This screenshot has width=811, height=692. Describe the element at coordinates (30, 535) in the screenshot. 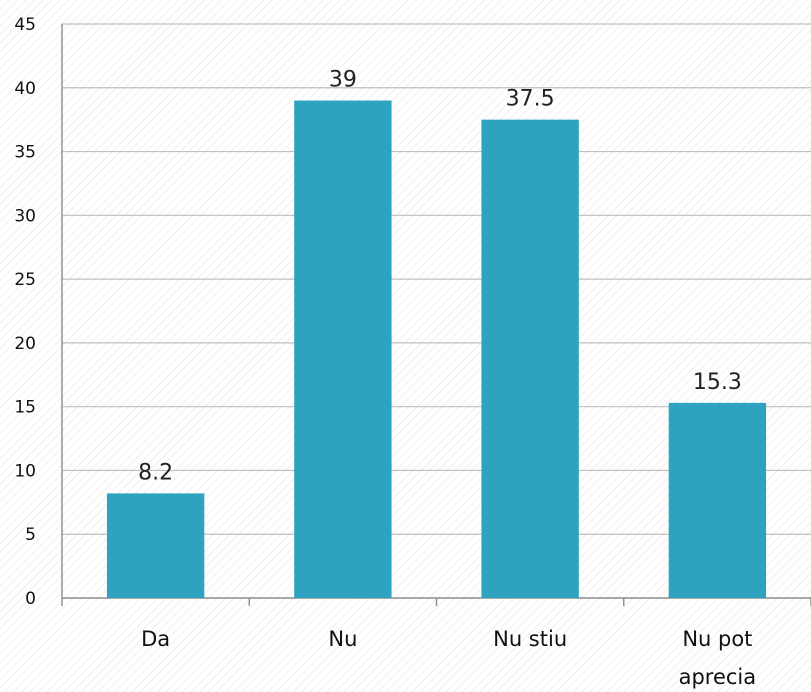

I see `y-tick-label: 5` at that location.